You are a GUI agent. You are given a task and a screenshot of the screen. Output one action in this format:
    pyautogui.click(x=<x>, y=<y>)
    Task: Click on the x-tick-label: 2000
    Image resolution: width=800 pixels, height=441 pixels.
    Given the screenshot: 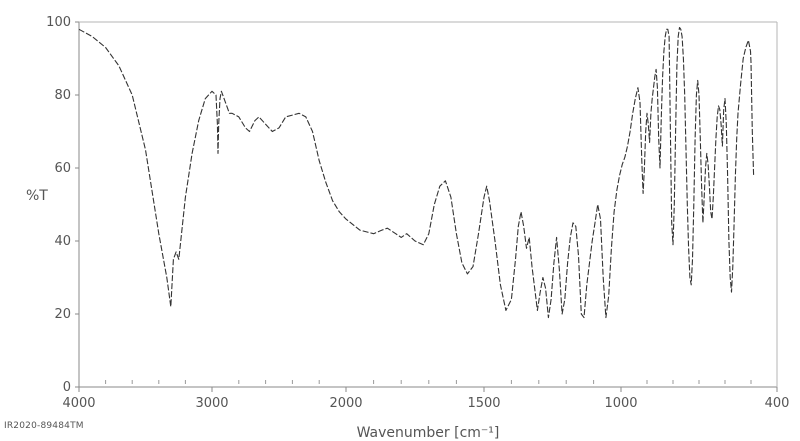 What is the action you would take?
    pyautogui.click(x=345, y=403)
    